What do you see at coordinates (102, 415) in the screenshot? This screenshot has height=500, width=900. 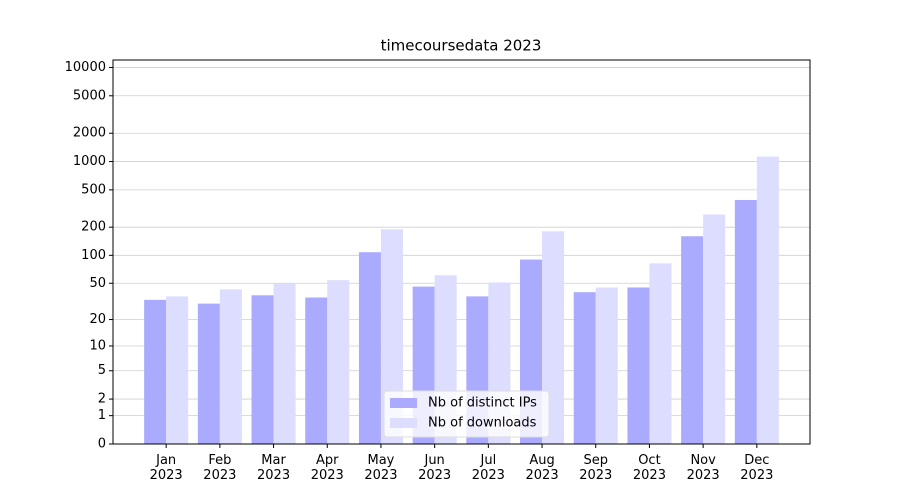 I see `y-tick-label: 1` at bounding box center [102, 415].